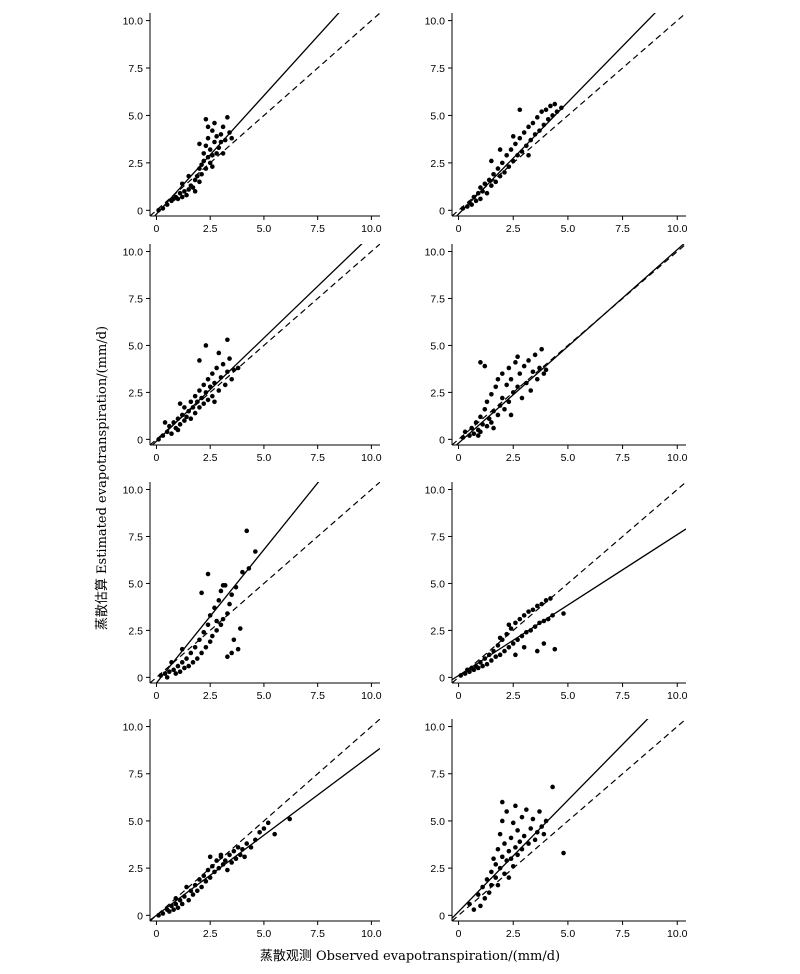  I want to click on y-tick-label: 7.5, so click(135, 69).